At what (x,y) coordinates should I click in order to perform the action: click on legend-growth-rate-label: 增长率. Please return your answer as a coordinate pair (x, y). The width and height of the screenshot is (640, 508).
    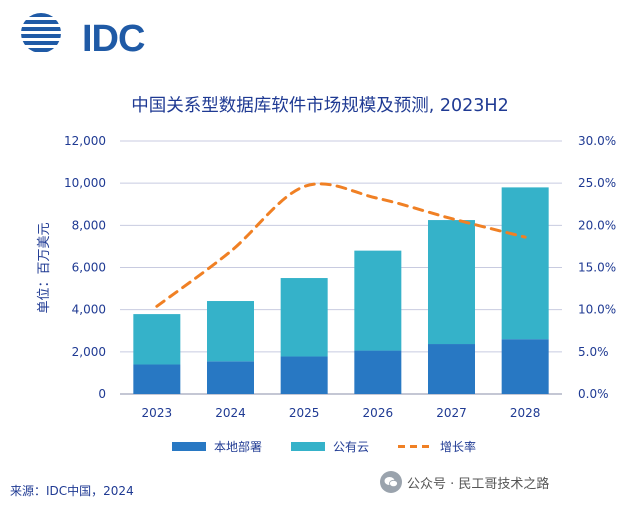
    Looking at the image, I should click on (458, 446).